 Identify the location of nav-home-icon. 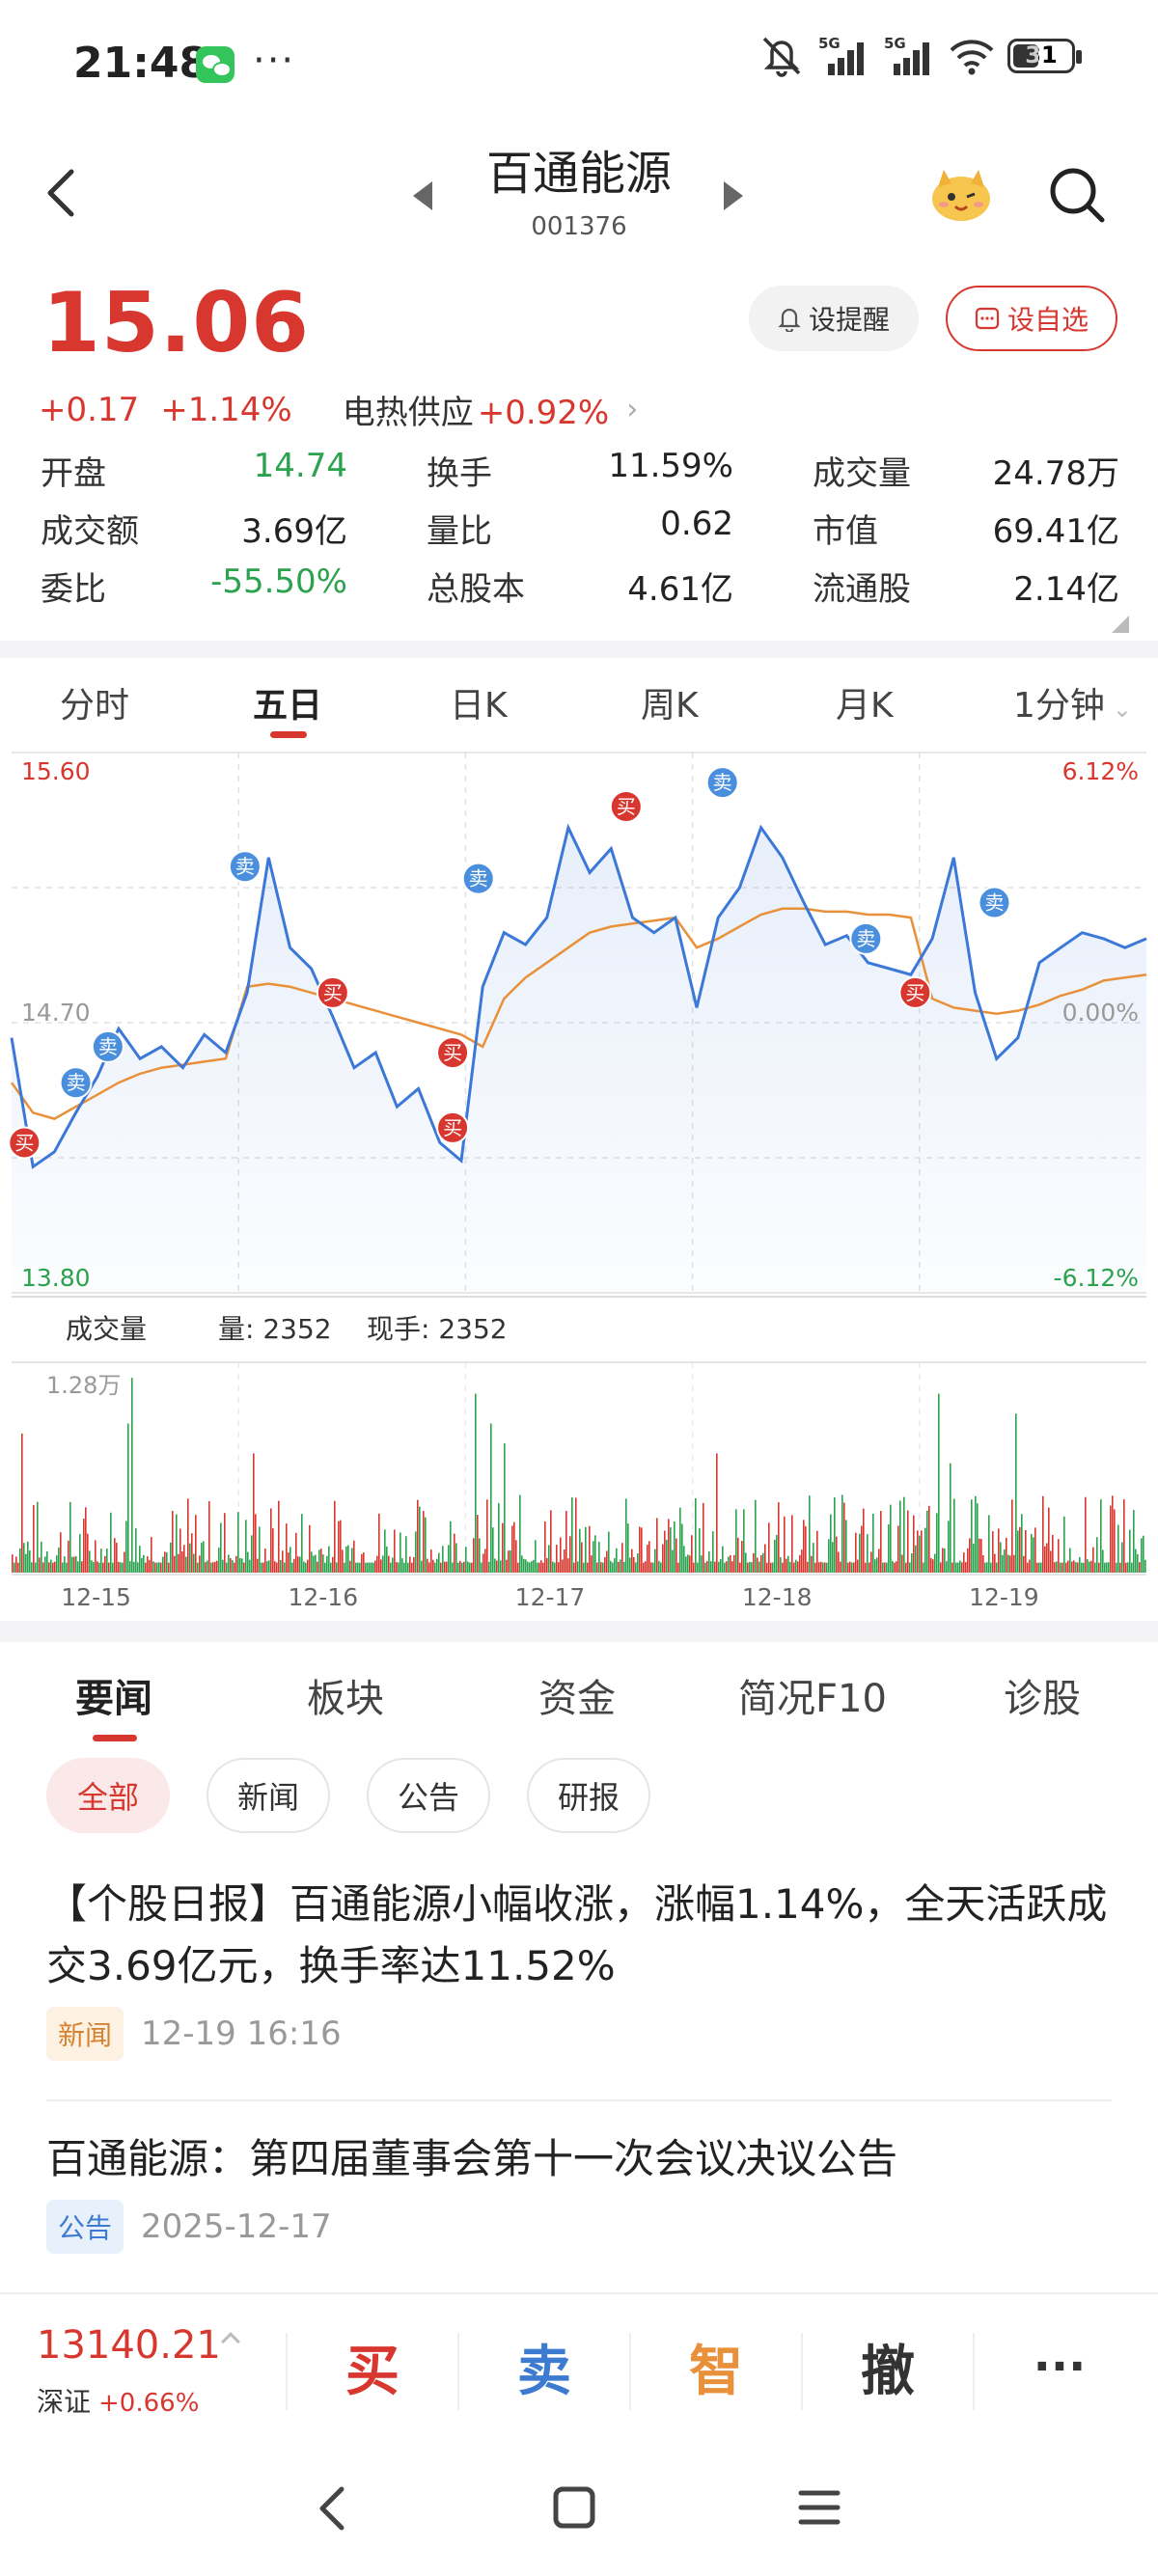
(574, 2508).